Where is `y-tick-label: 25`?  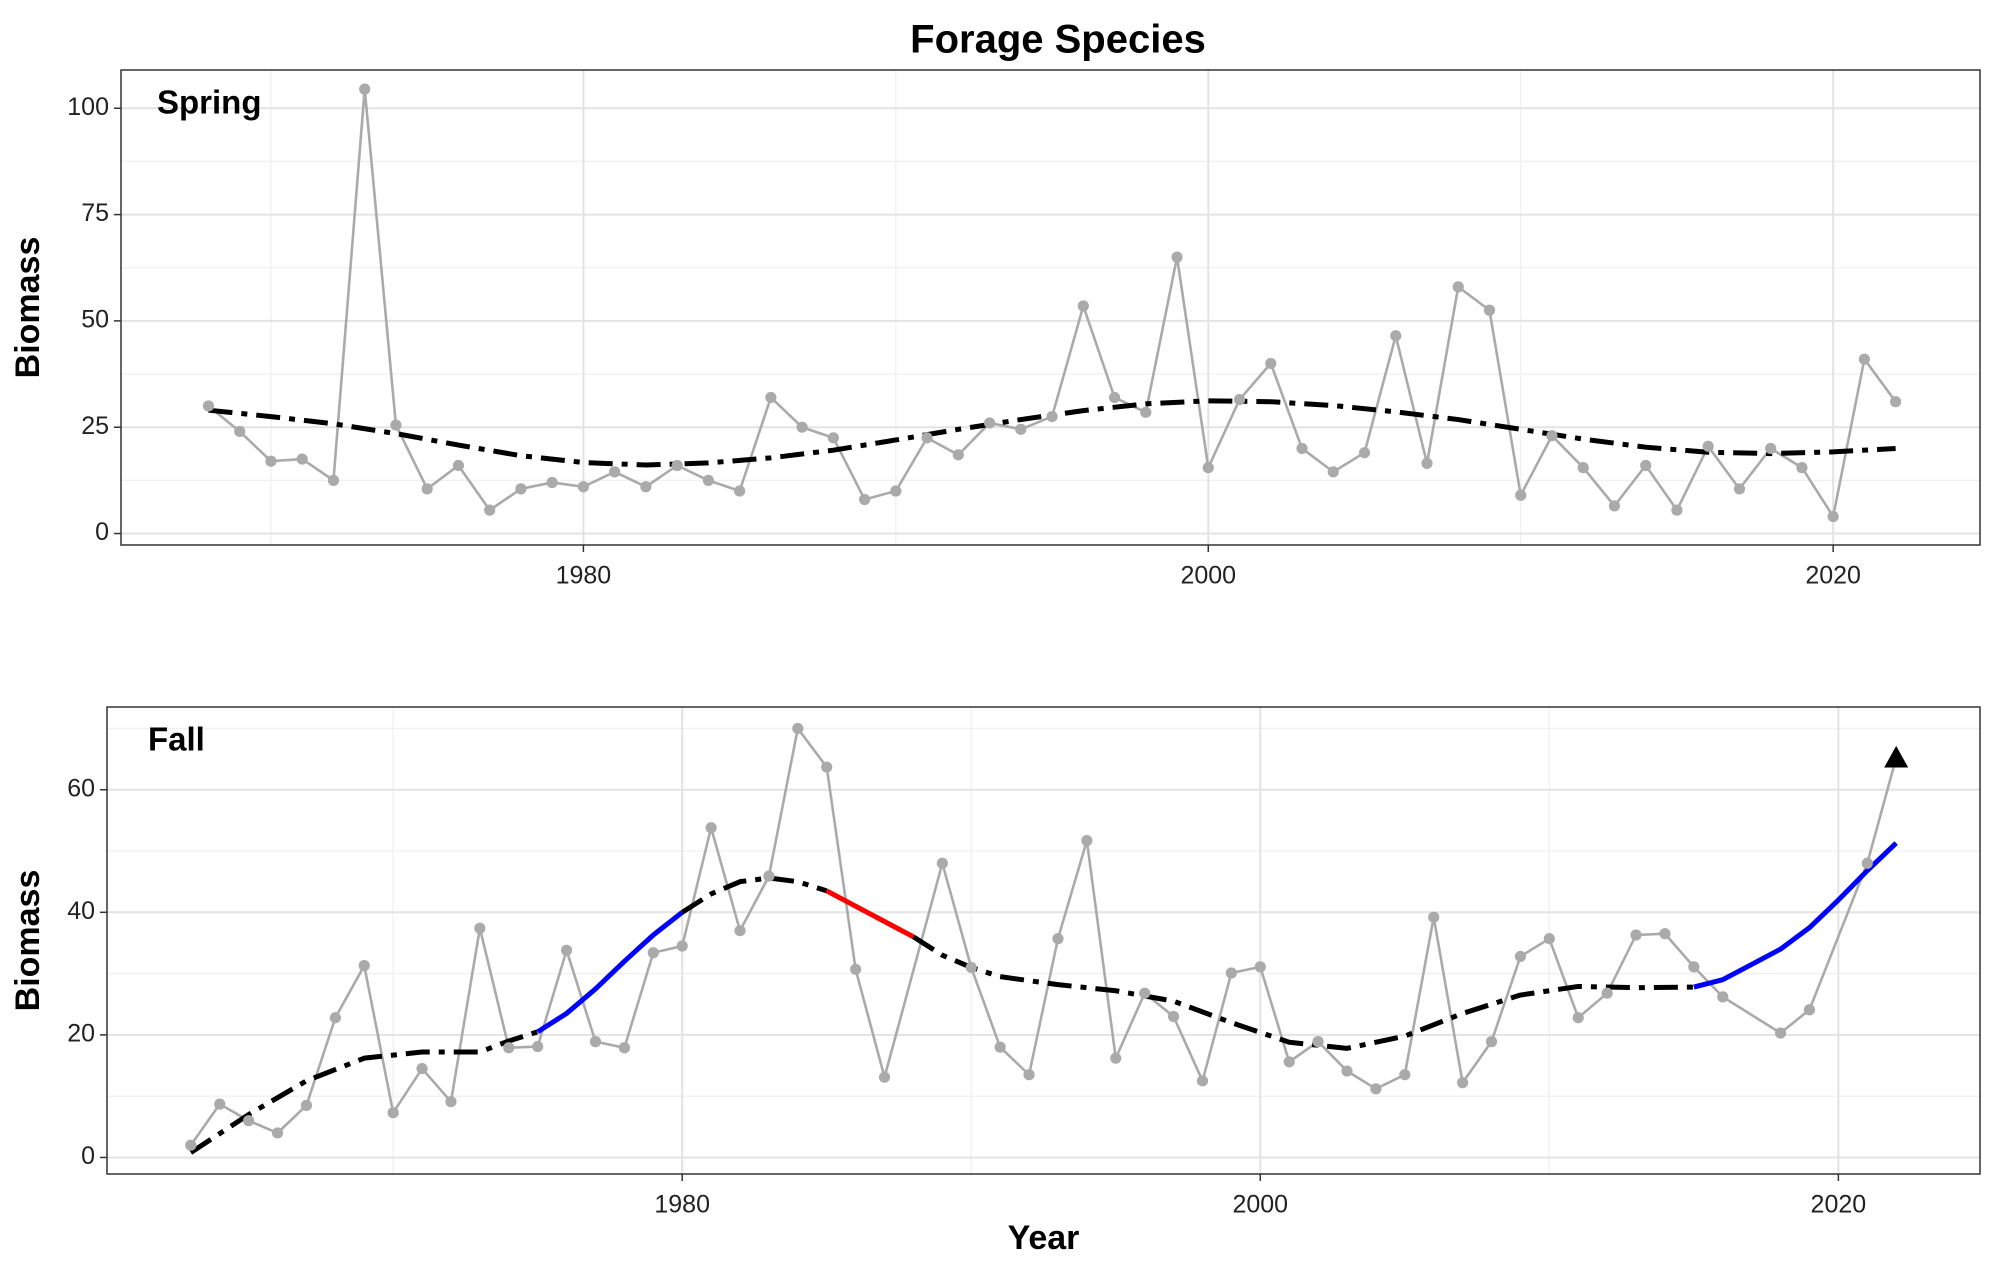 y-tick-label: 25 is located at coordinates (95, 426).